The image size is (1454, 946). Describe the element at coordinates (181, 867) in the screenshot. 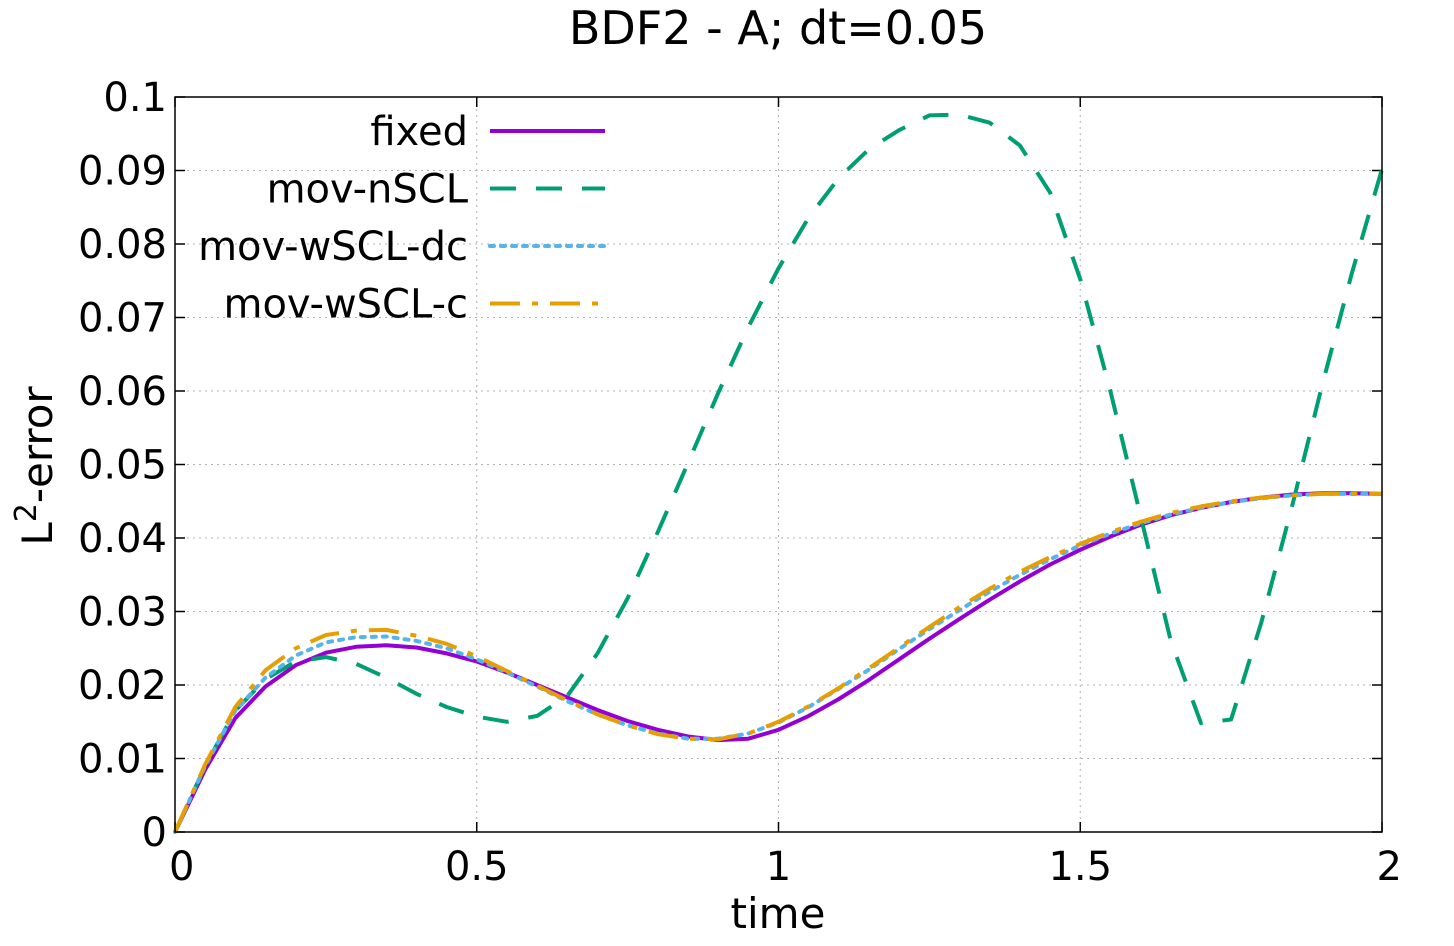

I see `x-tick-label: 0` at that location.